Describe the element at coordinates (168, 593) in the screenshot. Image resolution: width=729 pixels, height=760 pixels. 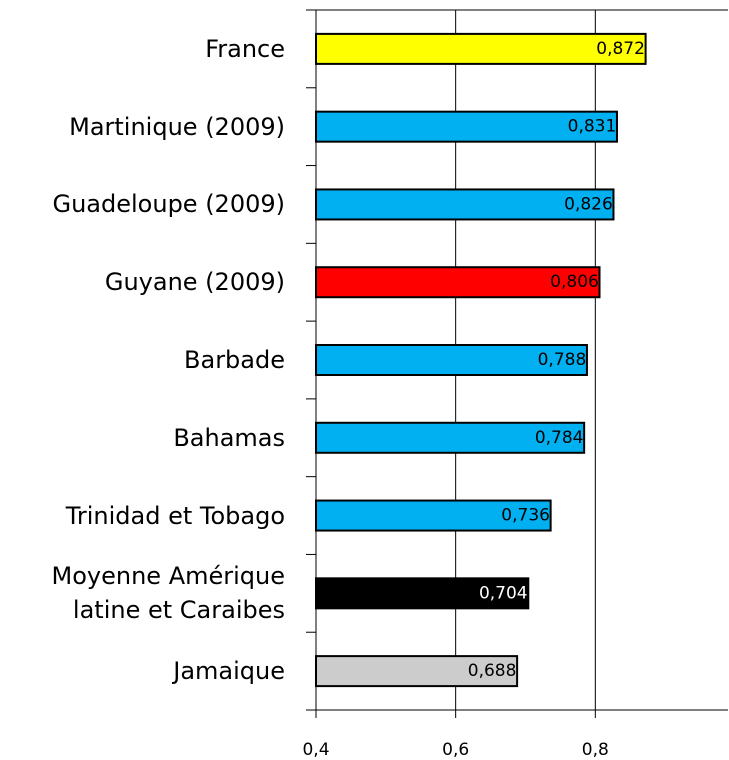
I see `category-label: Moyenne Amérique latine et Caraibes` at that location.